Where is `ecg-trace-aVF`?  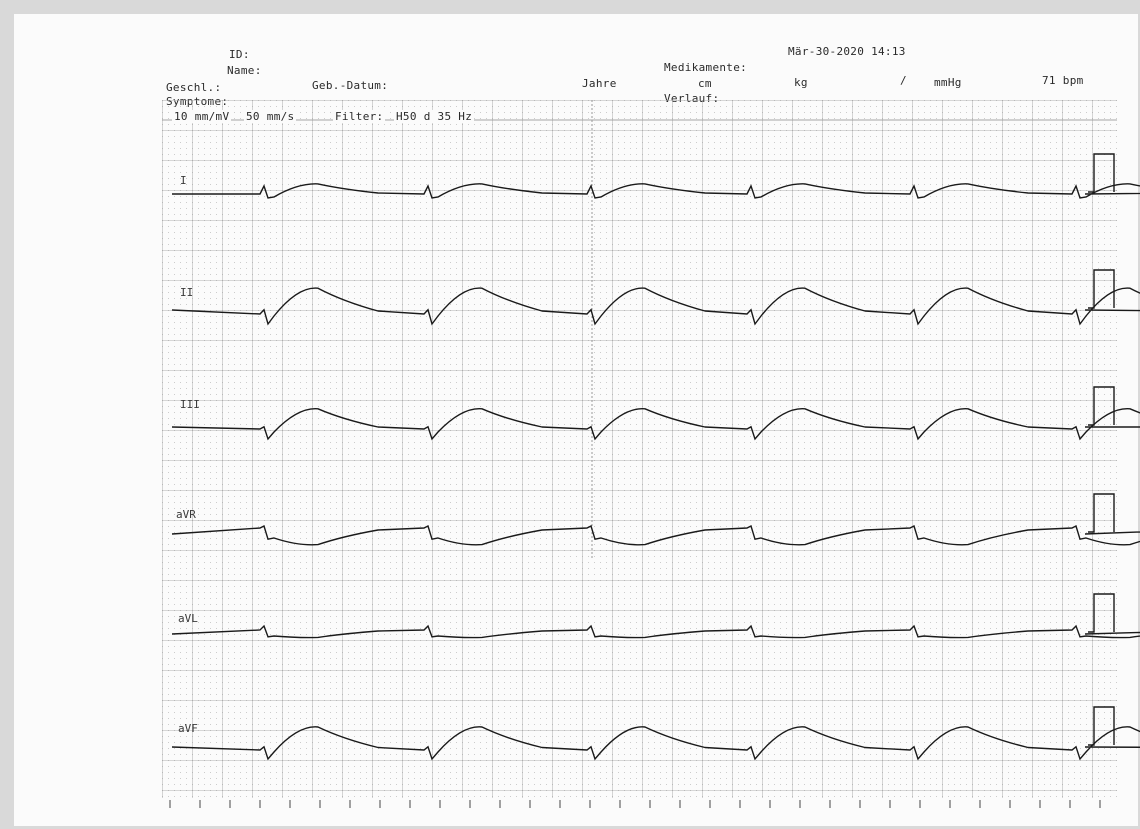
ecg-trace-aVF is located at coordinates (655, 743).